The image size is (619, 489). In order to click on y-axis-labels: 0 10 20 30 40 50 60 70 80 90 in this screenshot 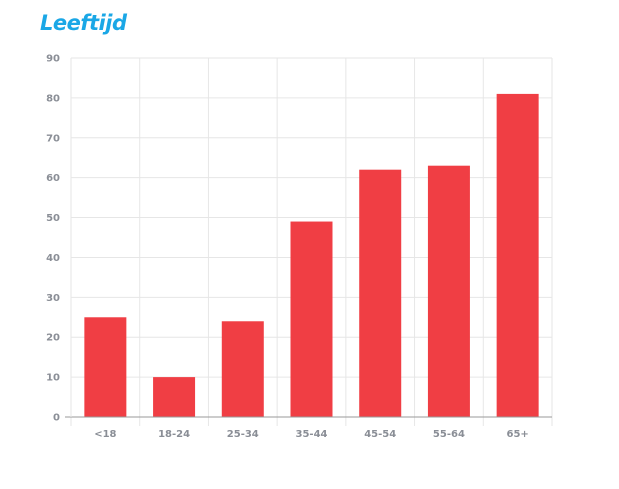, I will do `click(53, 239)`.